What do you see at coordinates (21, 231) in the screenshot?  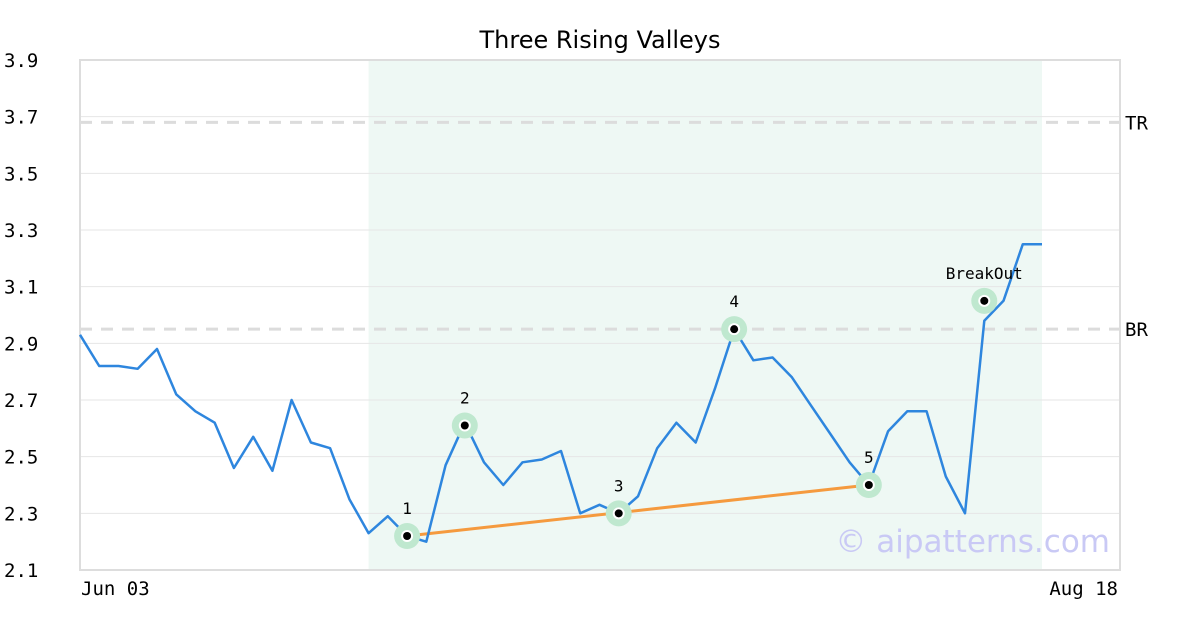 I see `y-tick-label: 3.3` at bounding box center [21, 231].